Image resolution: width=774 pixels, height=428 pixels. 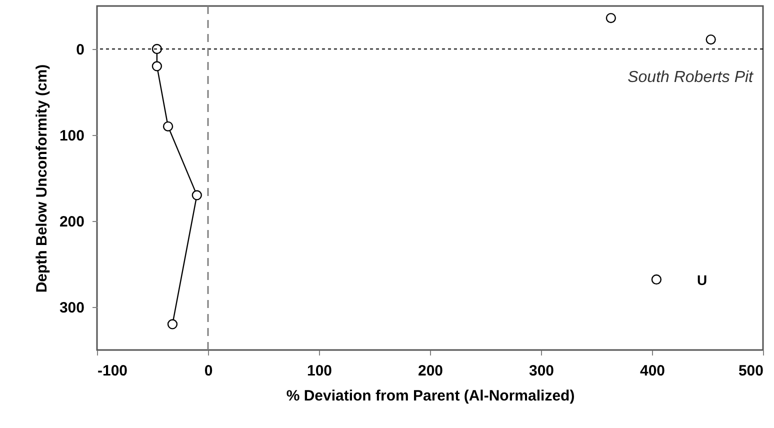 I want to click on x-tick-label: -100, so click(x=113, y=371).